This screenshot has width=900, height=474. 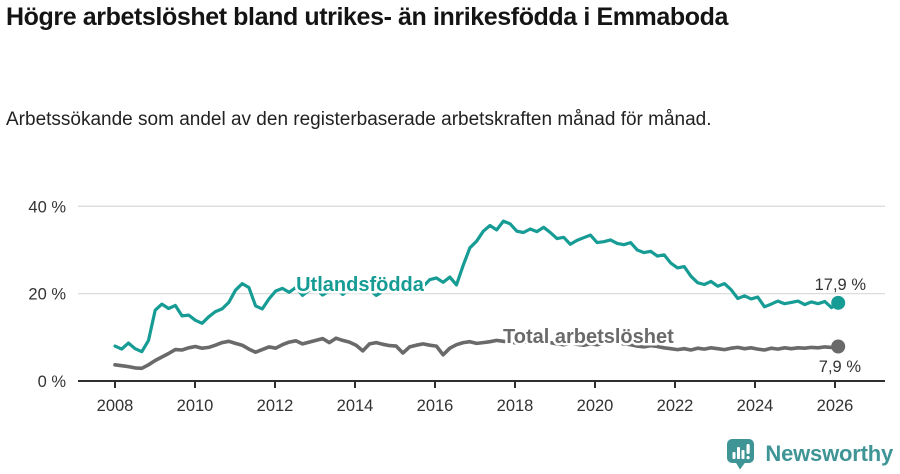 What do you see at coordinates (115, 406) in the screenshot?
I see `x-tick-label: 2008` at bounding box center [115, 406].